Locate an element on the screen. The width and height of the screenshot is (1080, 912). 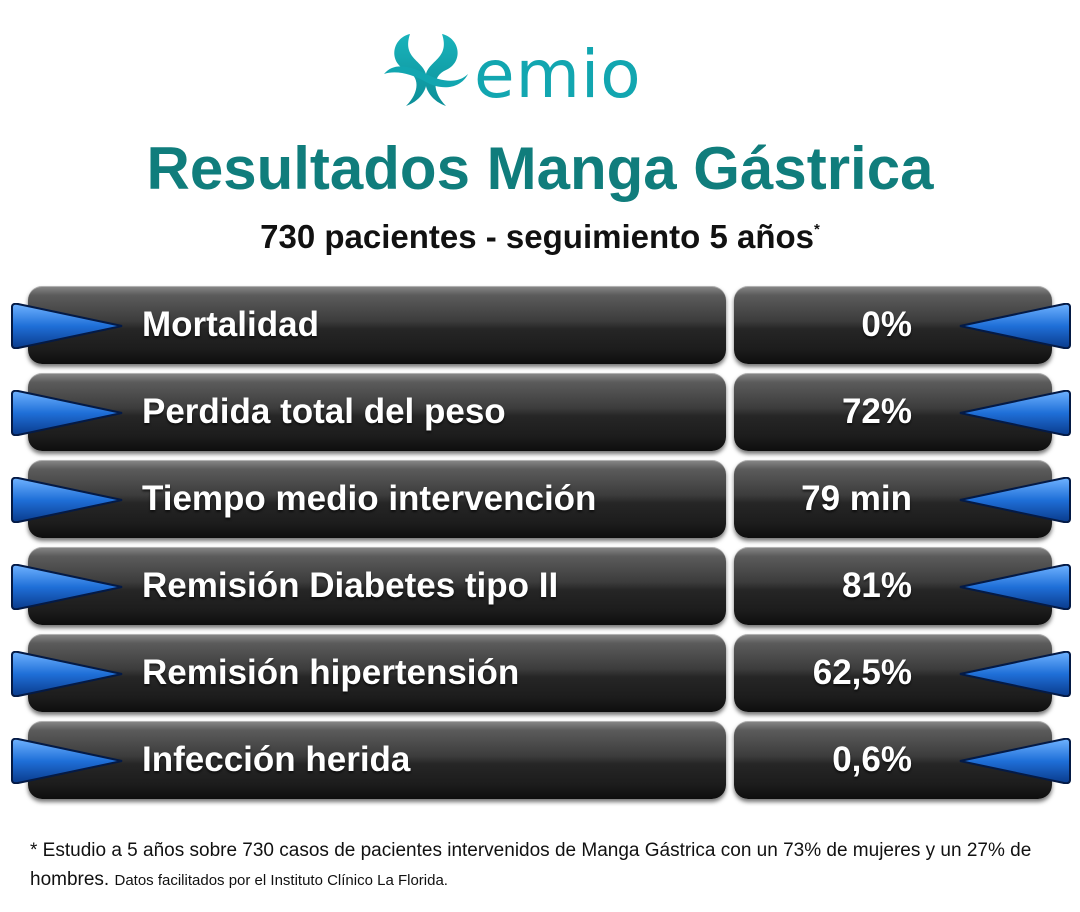
row-label: Remisión Diabetes tipo II is located at coordinates (350, 585).